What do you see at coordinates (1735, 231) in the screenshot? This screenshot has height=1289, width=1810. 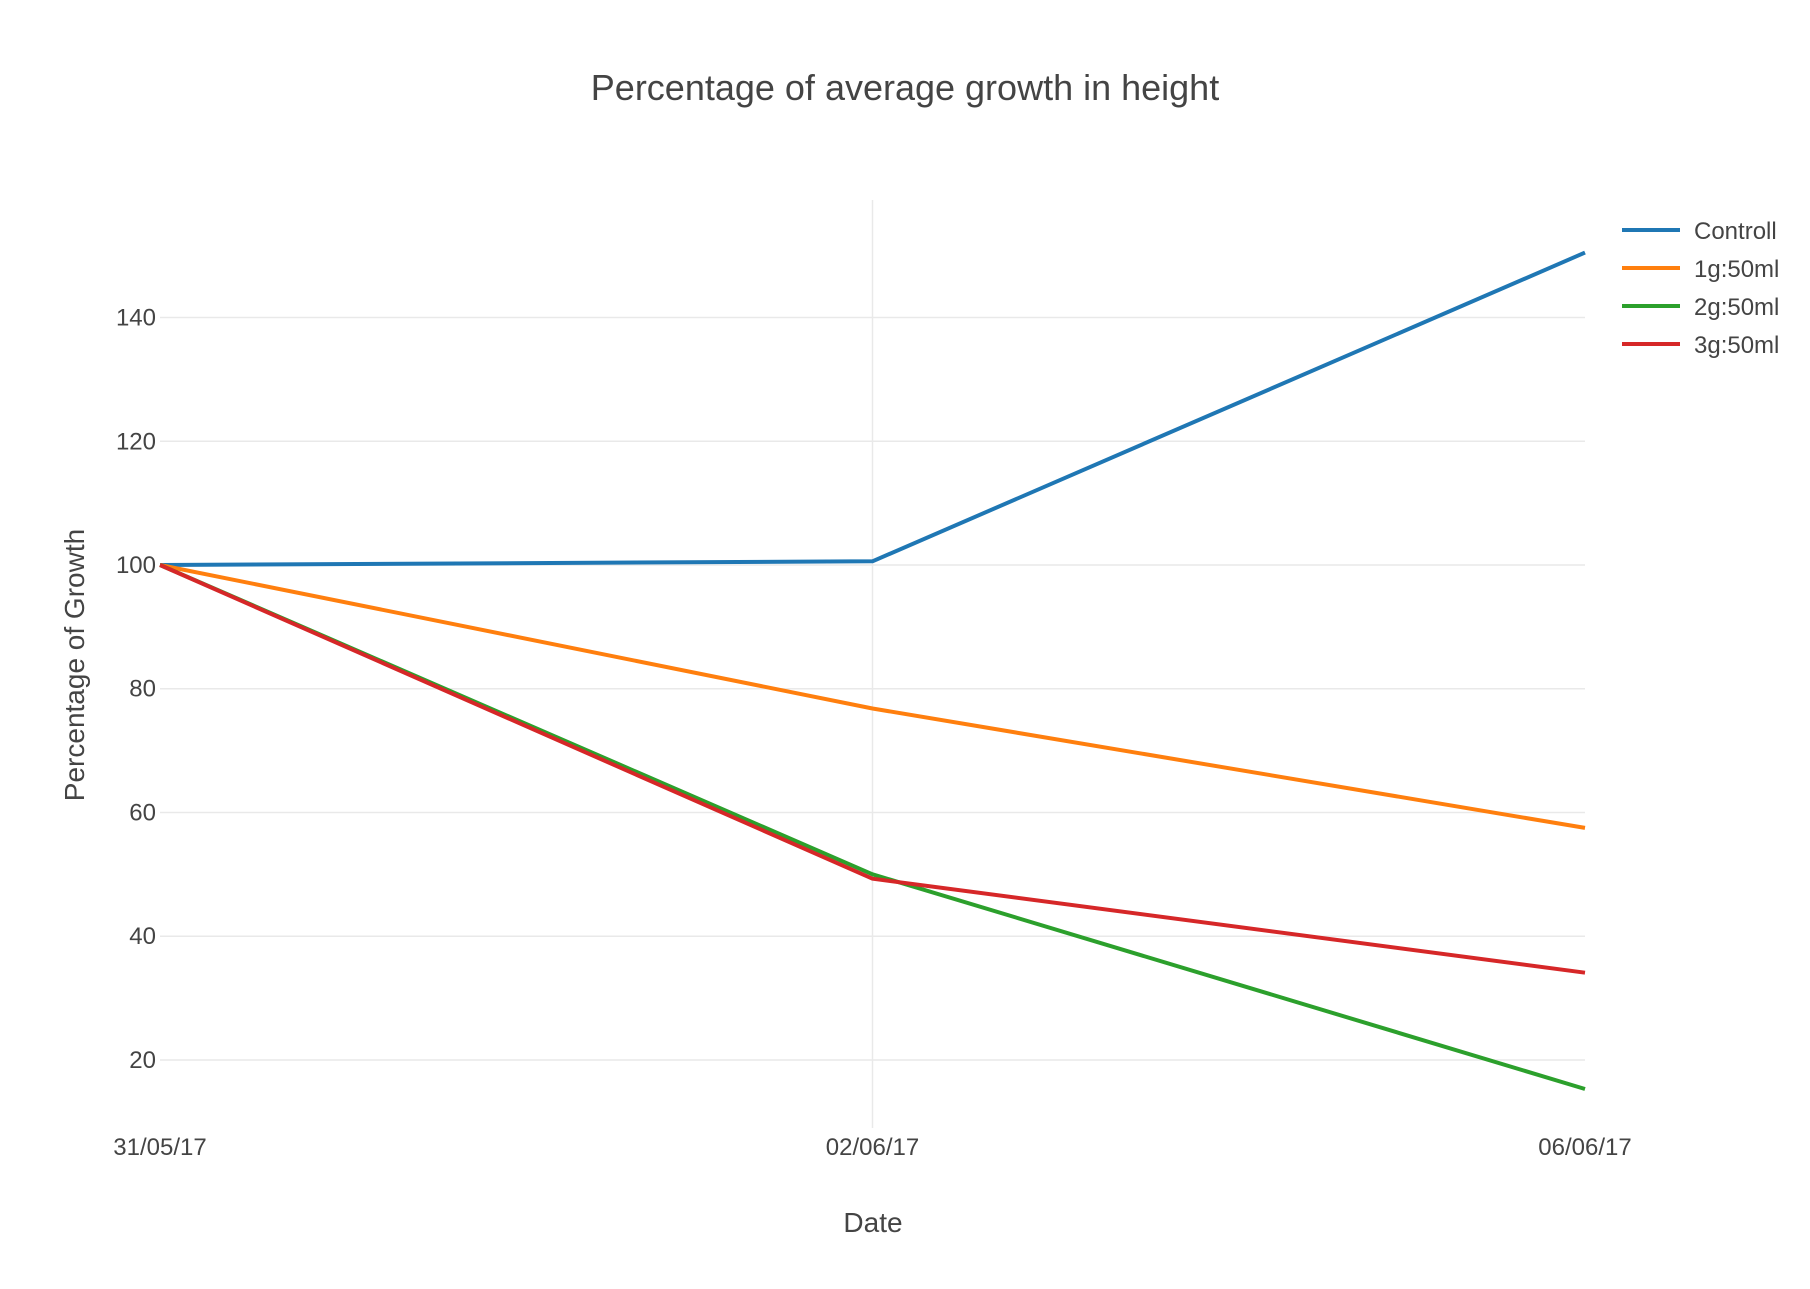 I see `legend-label: Controll` at bounding box center [1735, 231].